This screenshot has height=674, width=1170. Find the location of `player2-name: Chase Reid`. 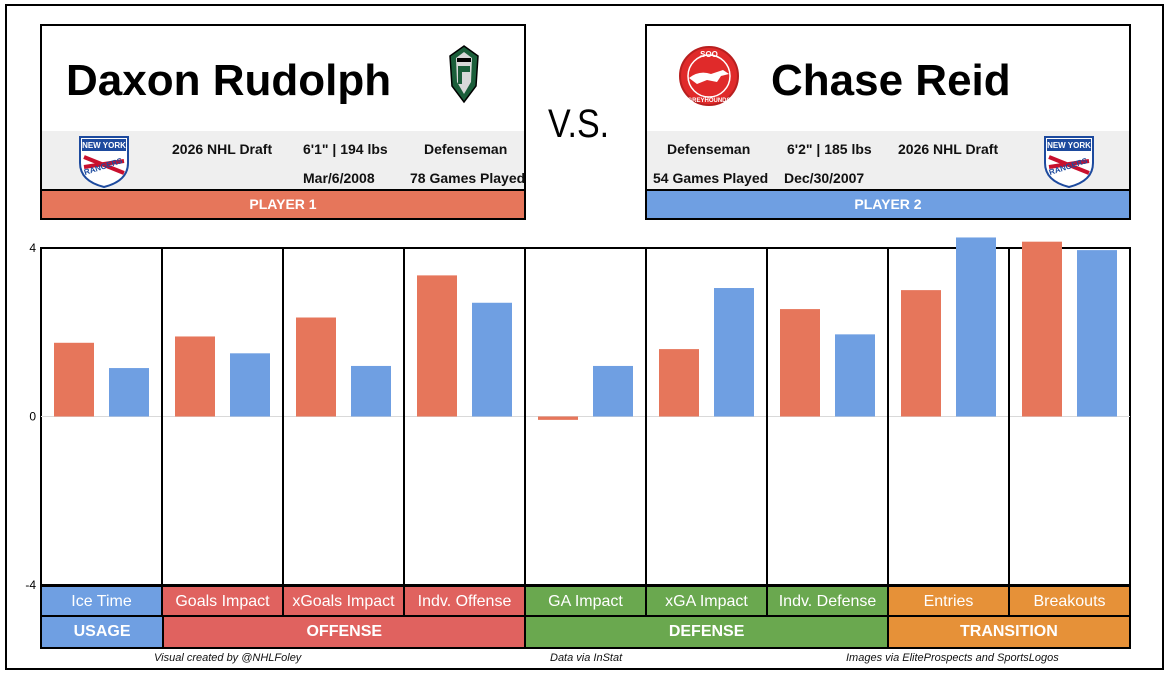

player2-name: Chase Reid is located at coordinates (891, 80).